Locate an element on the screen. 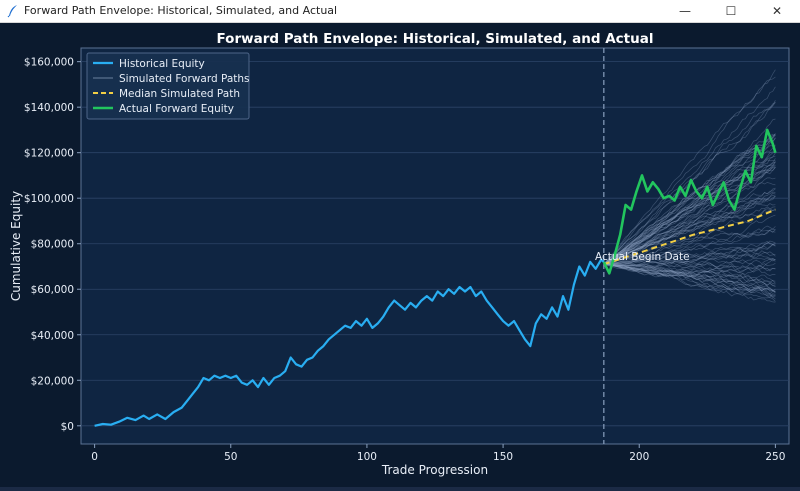 This screenshot has height=491, width=800. x-tick-label: 150 is located at coordinates (503, 457).